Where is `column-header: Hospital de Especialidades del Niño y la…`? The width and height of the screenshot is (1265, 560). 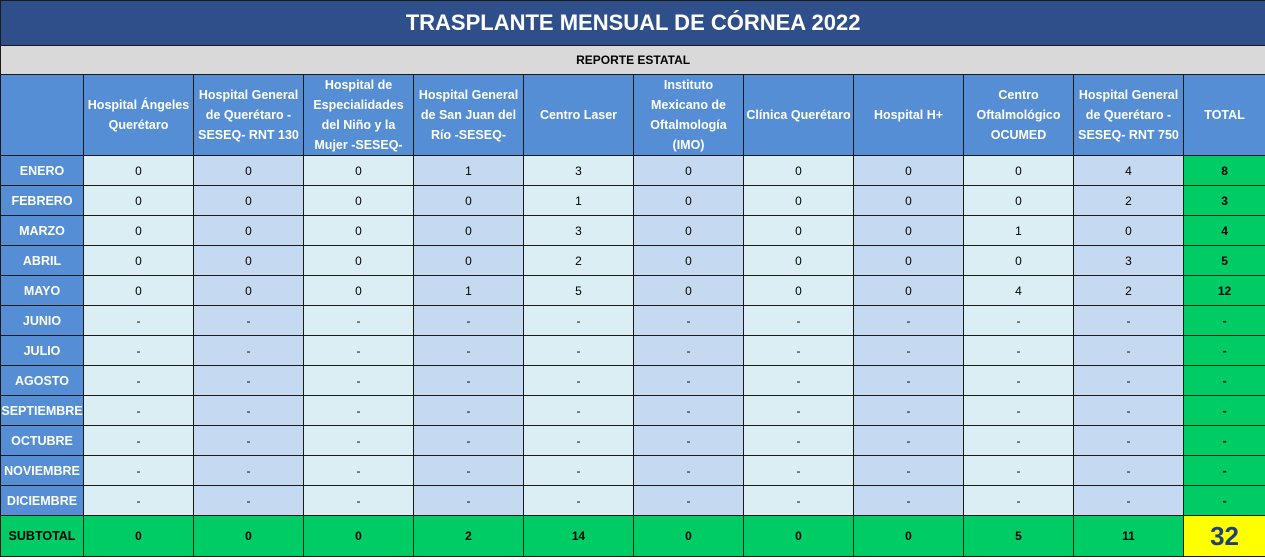
column-header: Hospital de Especialidades del Niño y la… is located at coordinates (358, 115).